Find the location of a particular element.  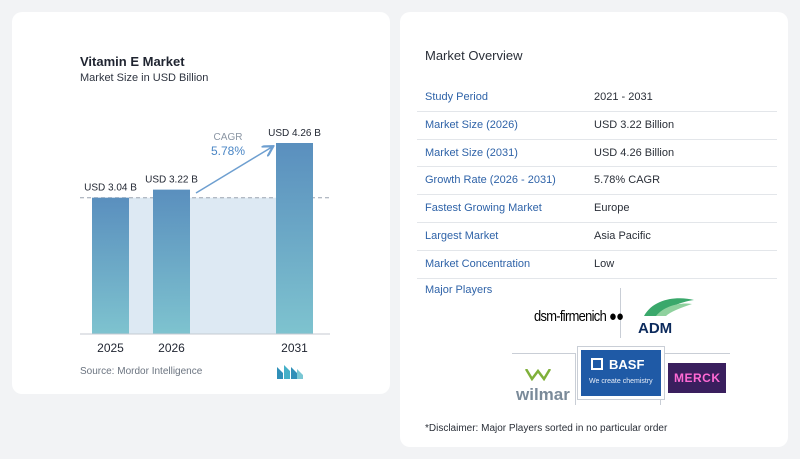

basf-tagline: We create chemistry is located at coordinates (621, 381).